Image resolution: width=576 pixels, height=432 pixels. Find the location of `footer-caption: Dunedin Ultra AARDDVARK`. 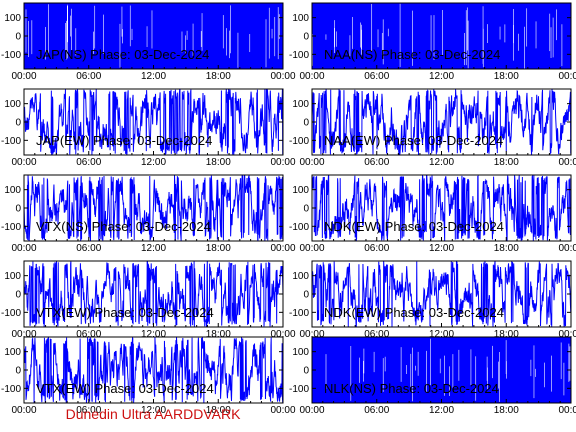

footer-caption: Dunedin Ultra AARDDVARK is located at coordinates (153, 414).